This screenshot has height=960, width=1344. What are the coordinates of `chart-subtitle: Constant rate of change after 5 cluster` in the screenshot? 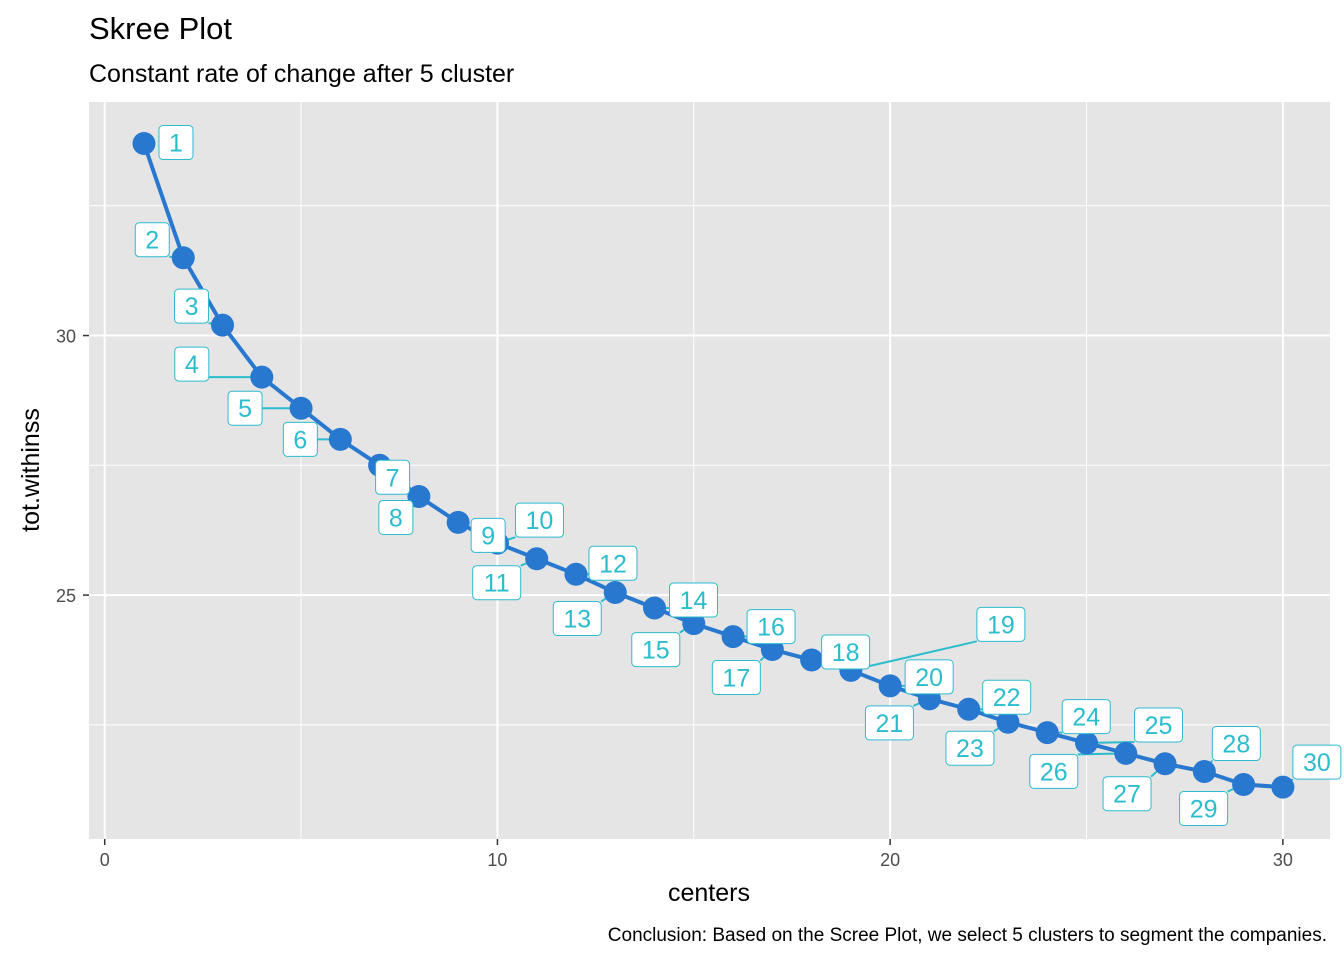 It's located at (301, 74).